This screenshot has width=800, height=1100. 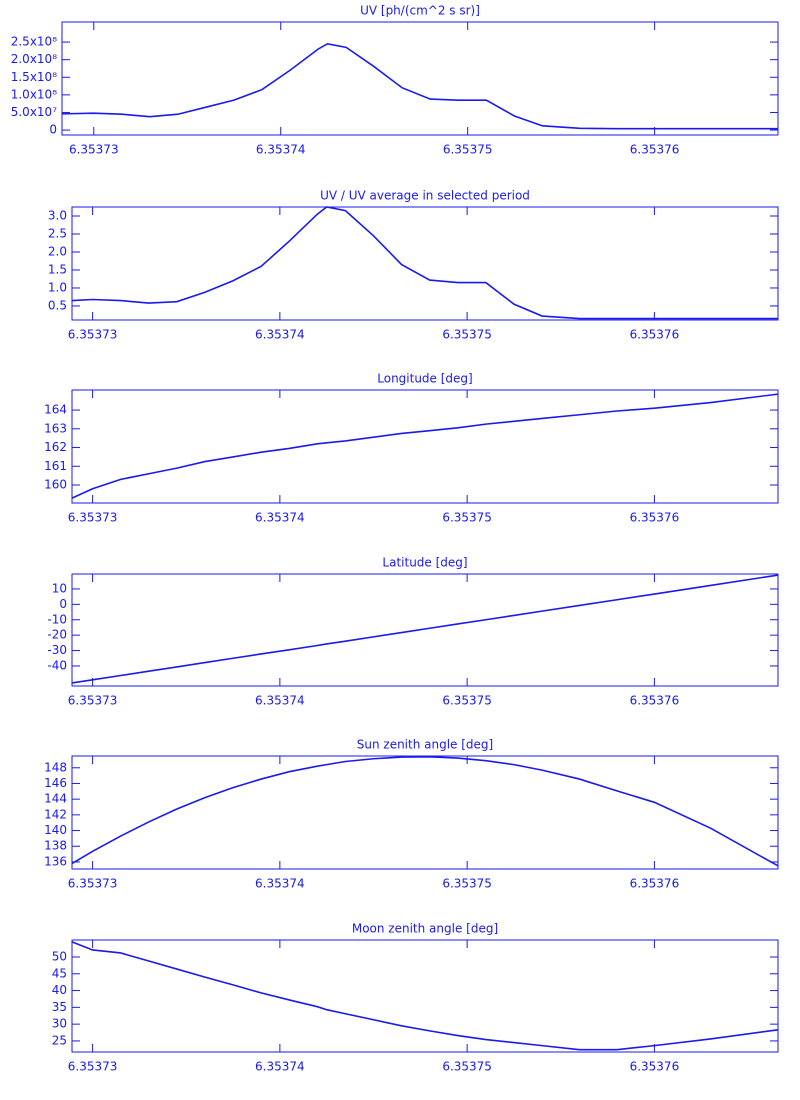 What do you see at coordinates (425, 196) in the screenshot?
I see `chart-title: UV / UV average in selected period` at bounding box center [425, 196].